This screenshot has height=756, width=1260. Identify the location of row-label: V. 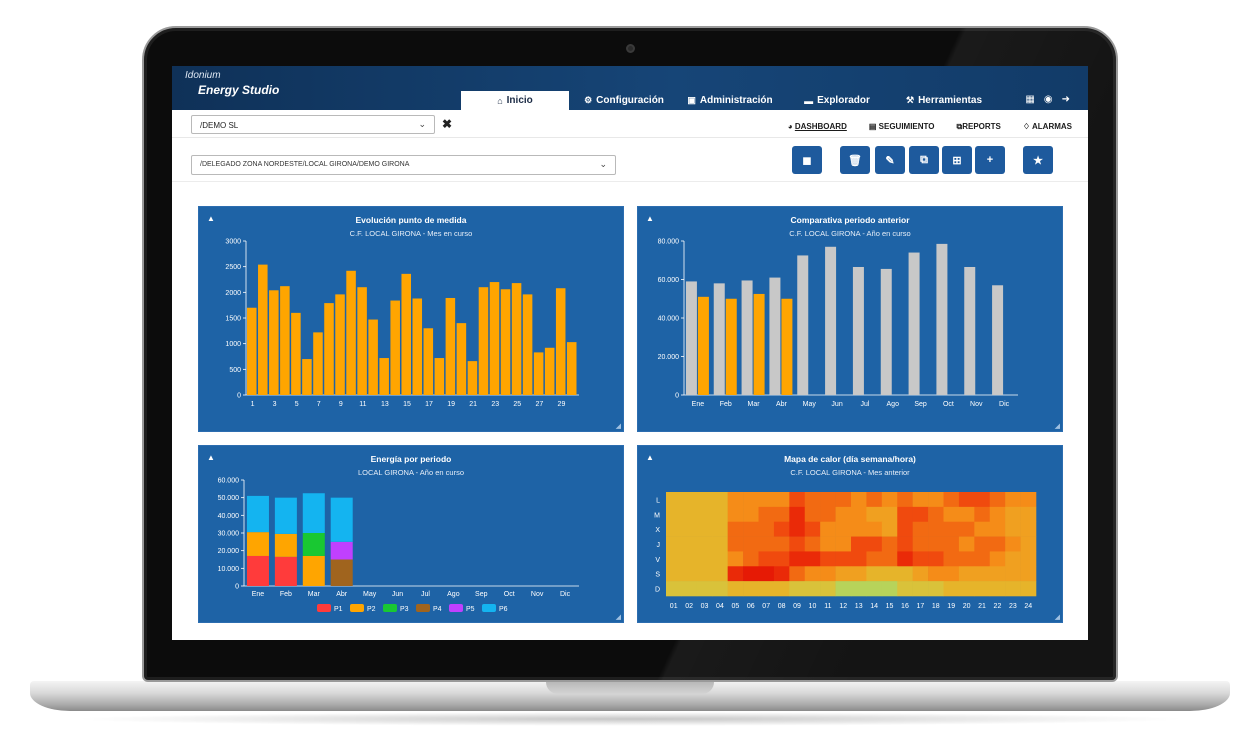
(657, 560).